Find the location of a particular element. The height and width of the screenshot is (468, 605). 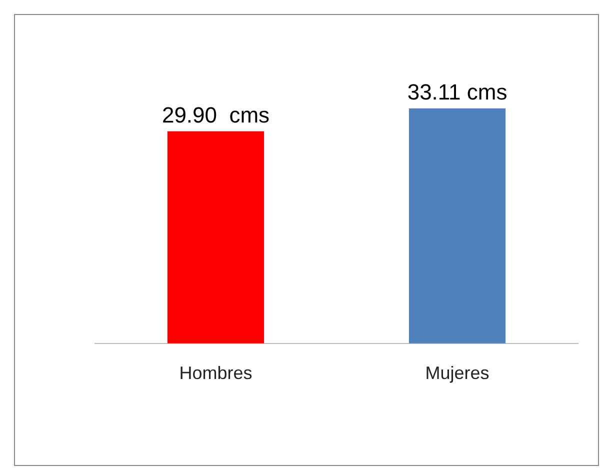

data-label: 33.11 cms is located at coordinates (457, 91).